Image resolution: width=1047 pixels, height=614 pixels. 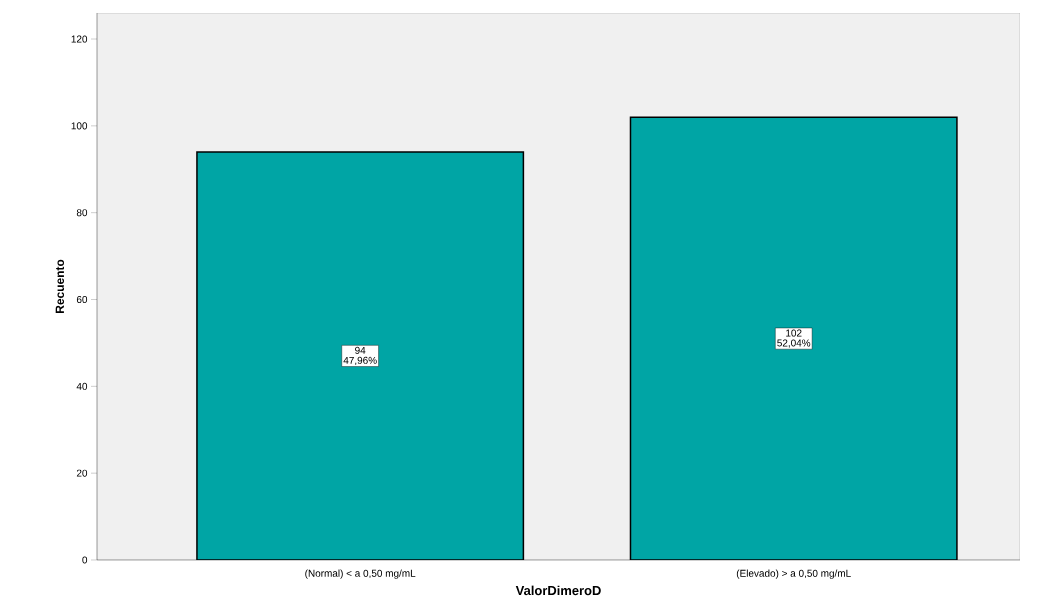 I want to click on y-tick-label: 0, so click(x=85, y=560).